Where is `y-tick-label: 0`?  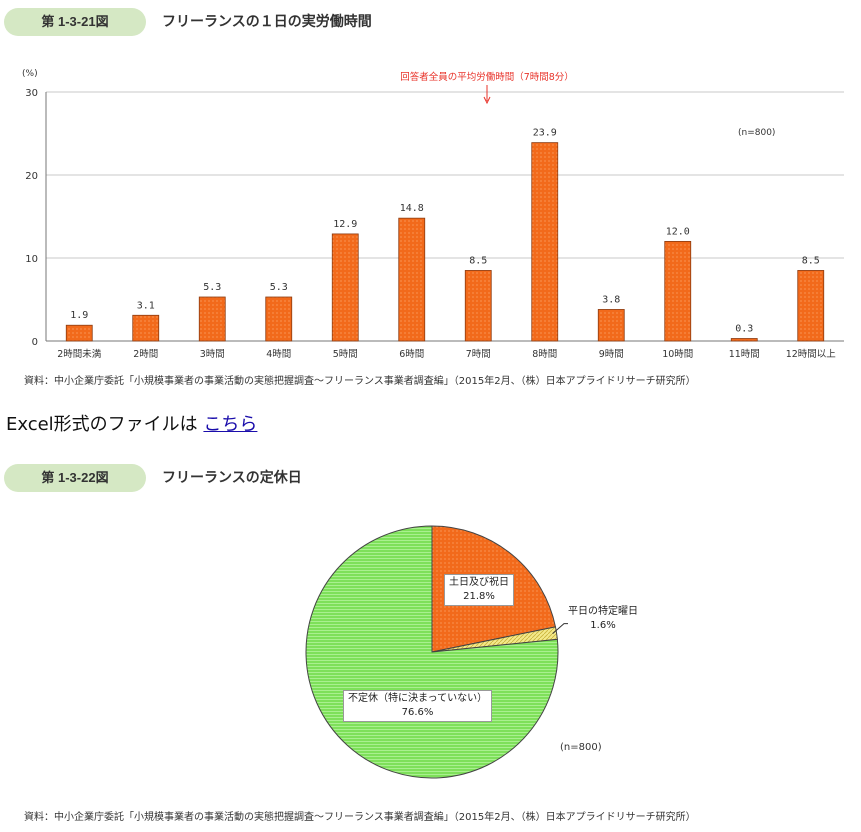
y-tick-label: 0 is located at coordinates (35, 342).